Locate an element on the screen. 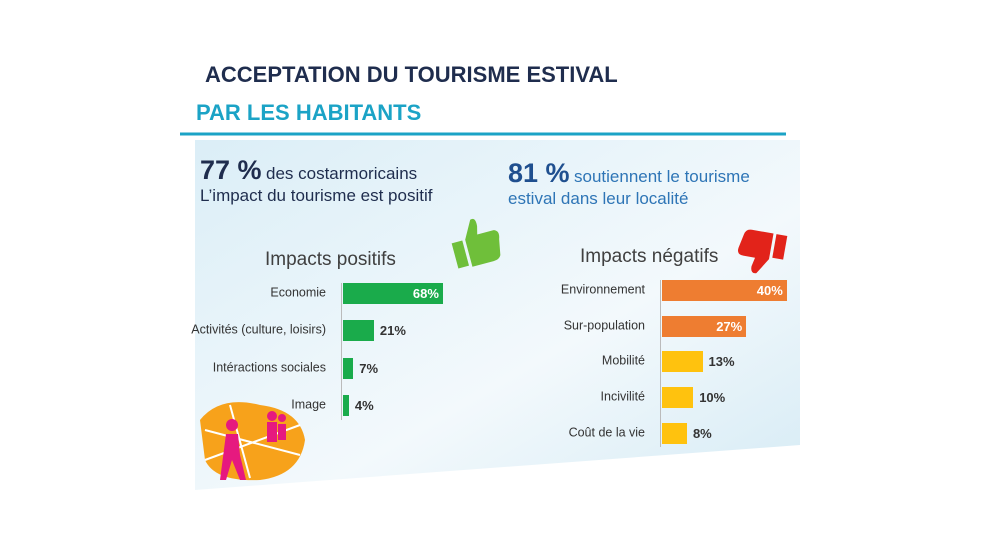 The image size is (1000, 550). category-label: Intéractions sociales is located at coordinates (269, 367).